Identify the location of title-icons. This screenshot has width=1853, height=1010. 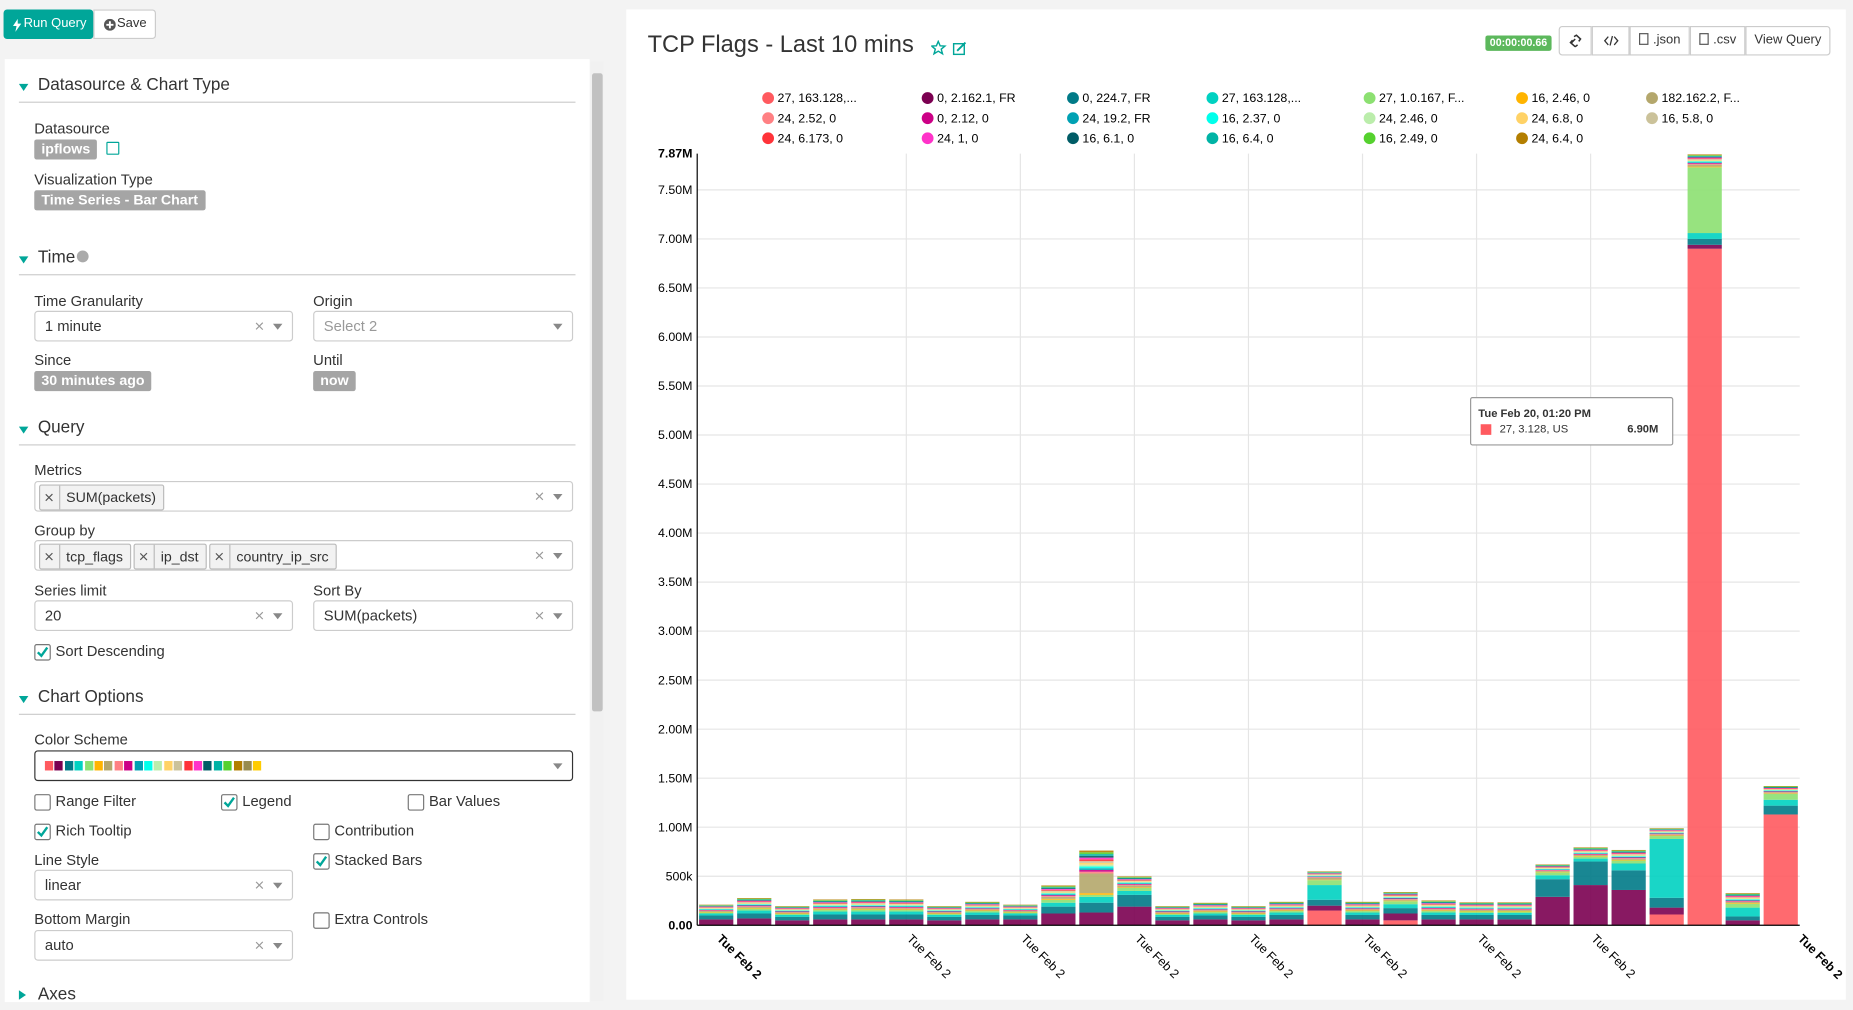
(949, 48).